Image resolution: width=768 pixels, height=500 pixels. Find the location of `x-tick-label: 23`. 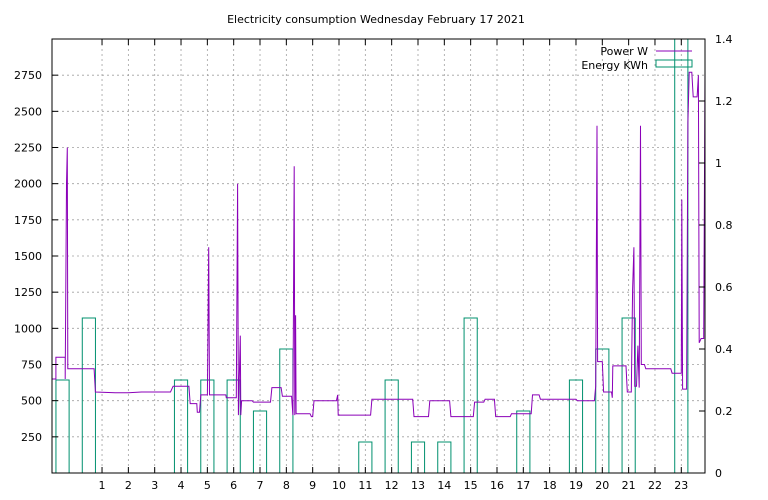

x-tick-label: 23 is located at coordinates (681, 485).